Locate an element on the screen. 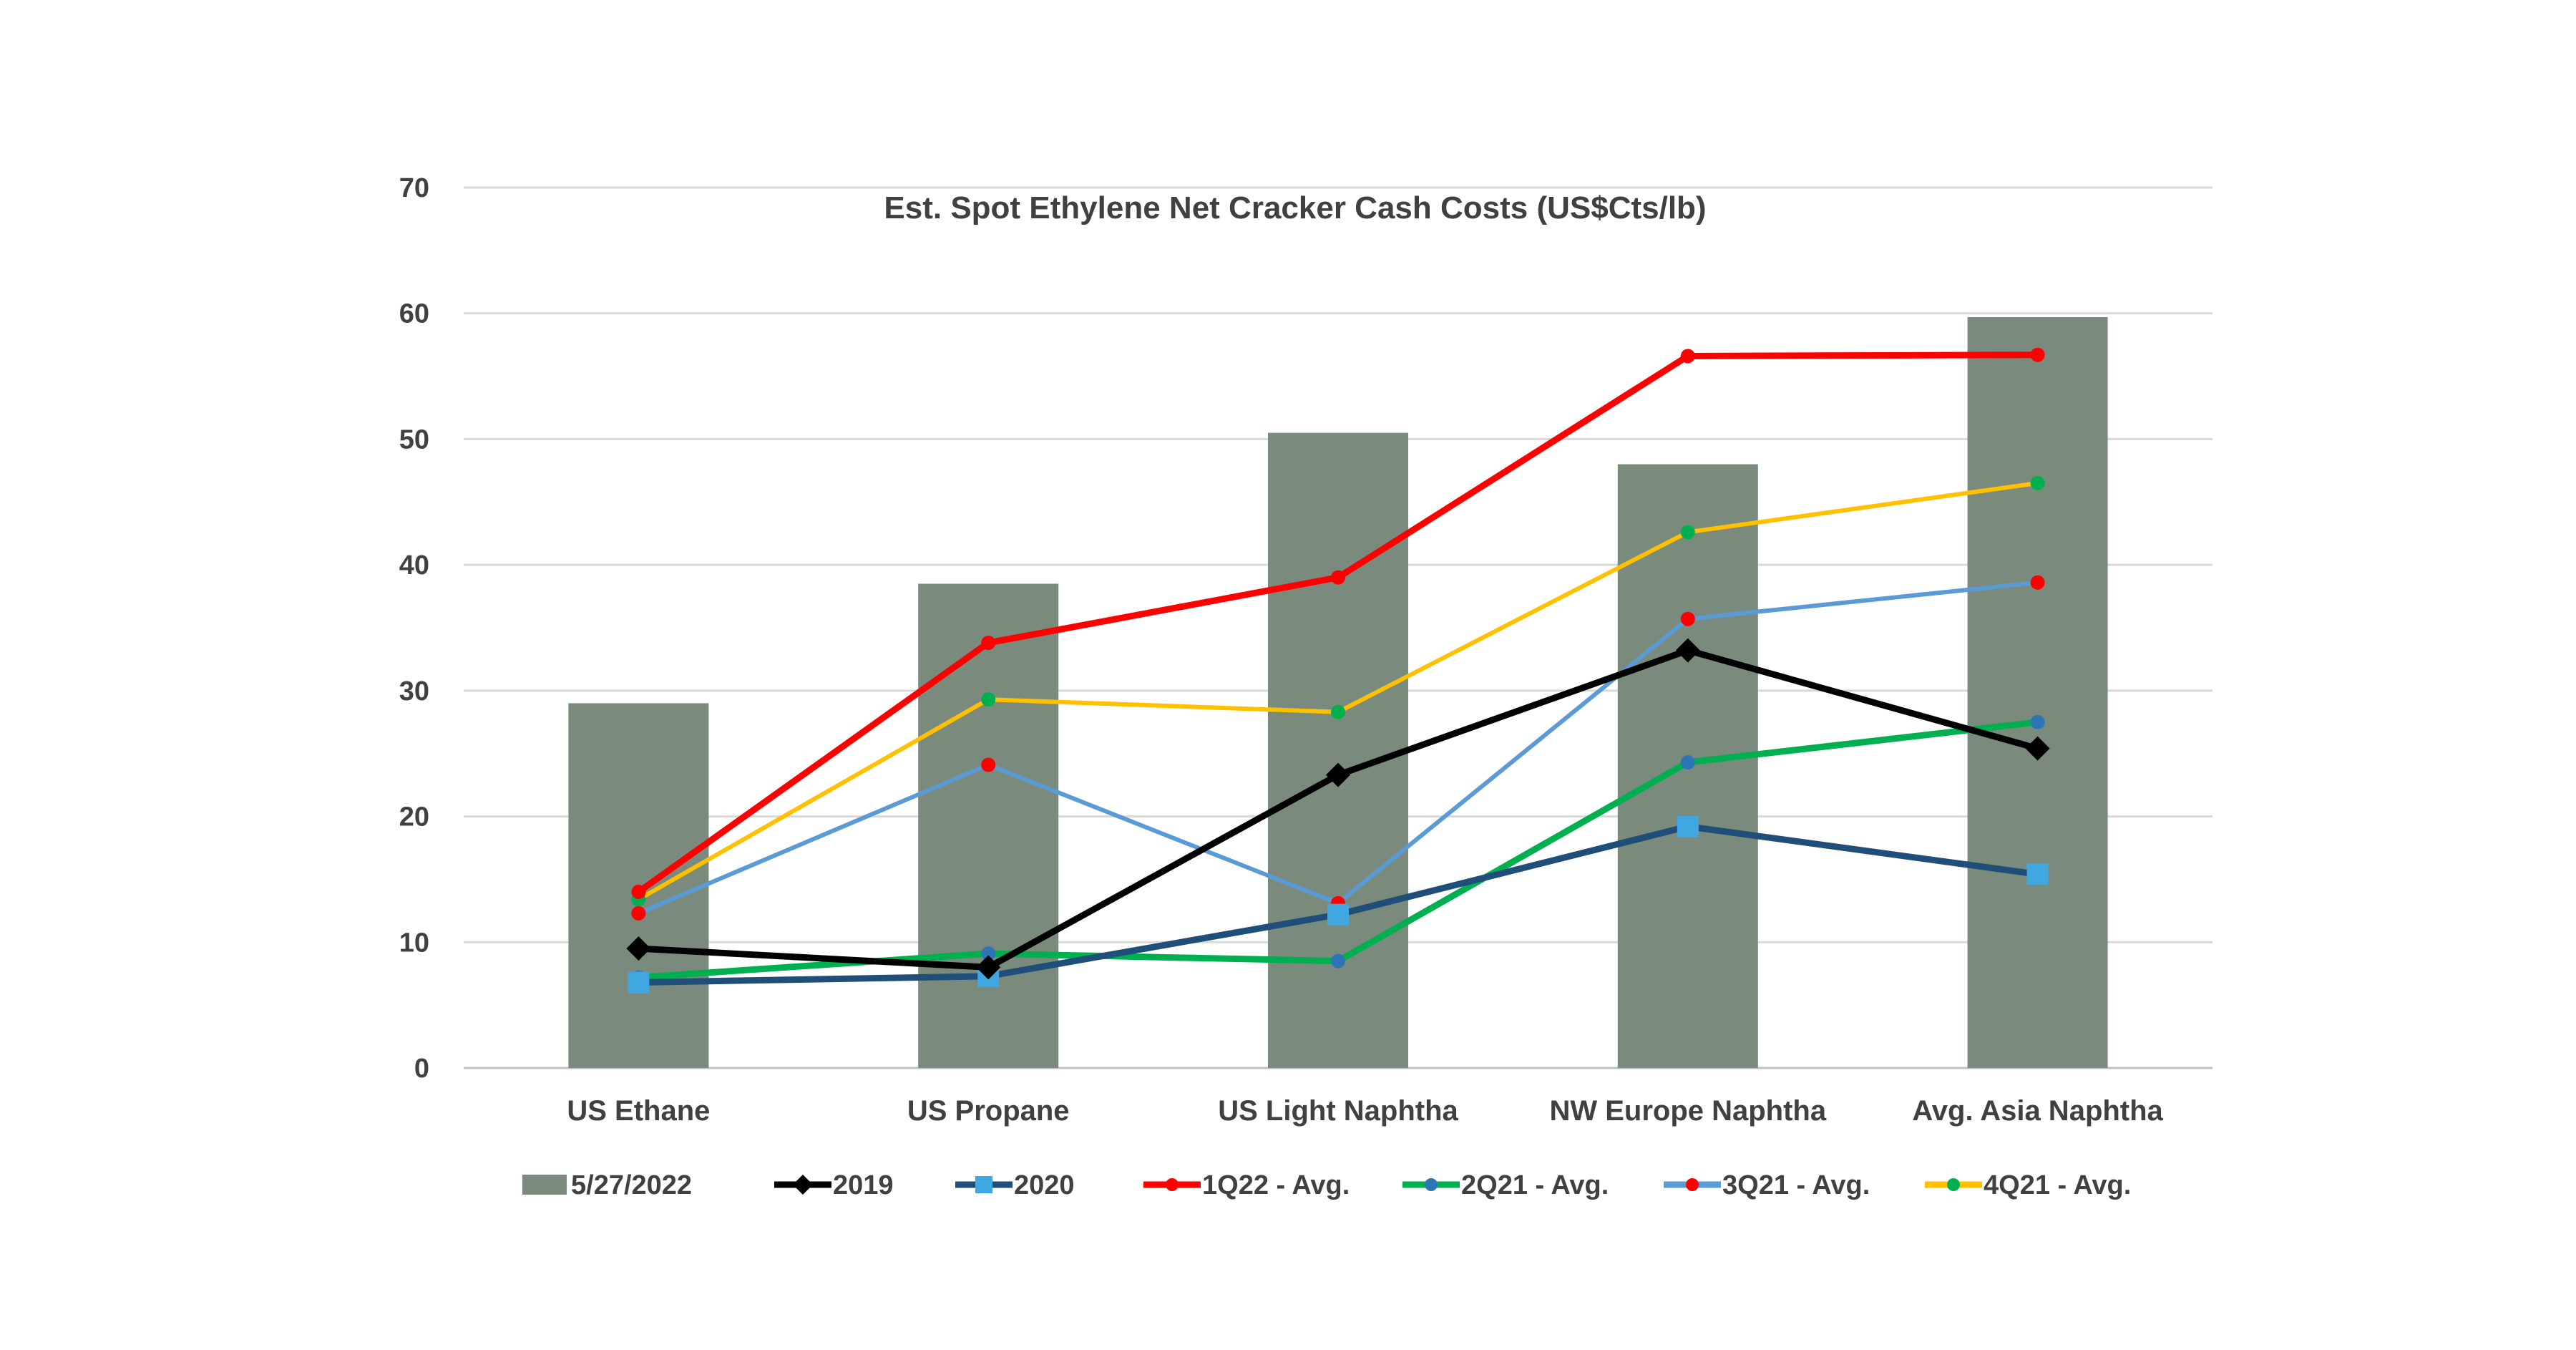  y-tick-label: 20 is located at coordinates (414, 817).